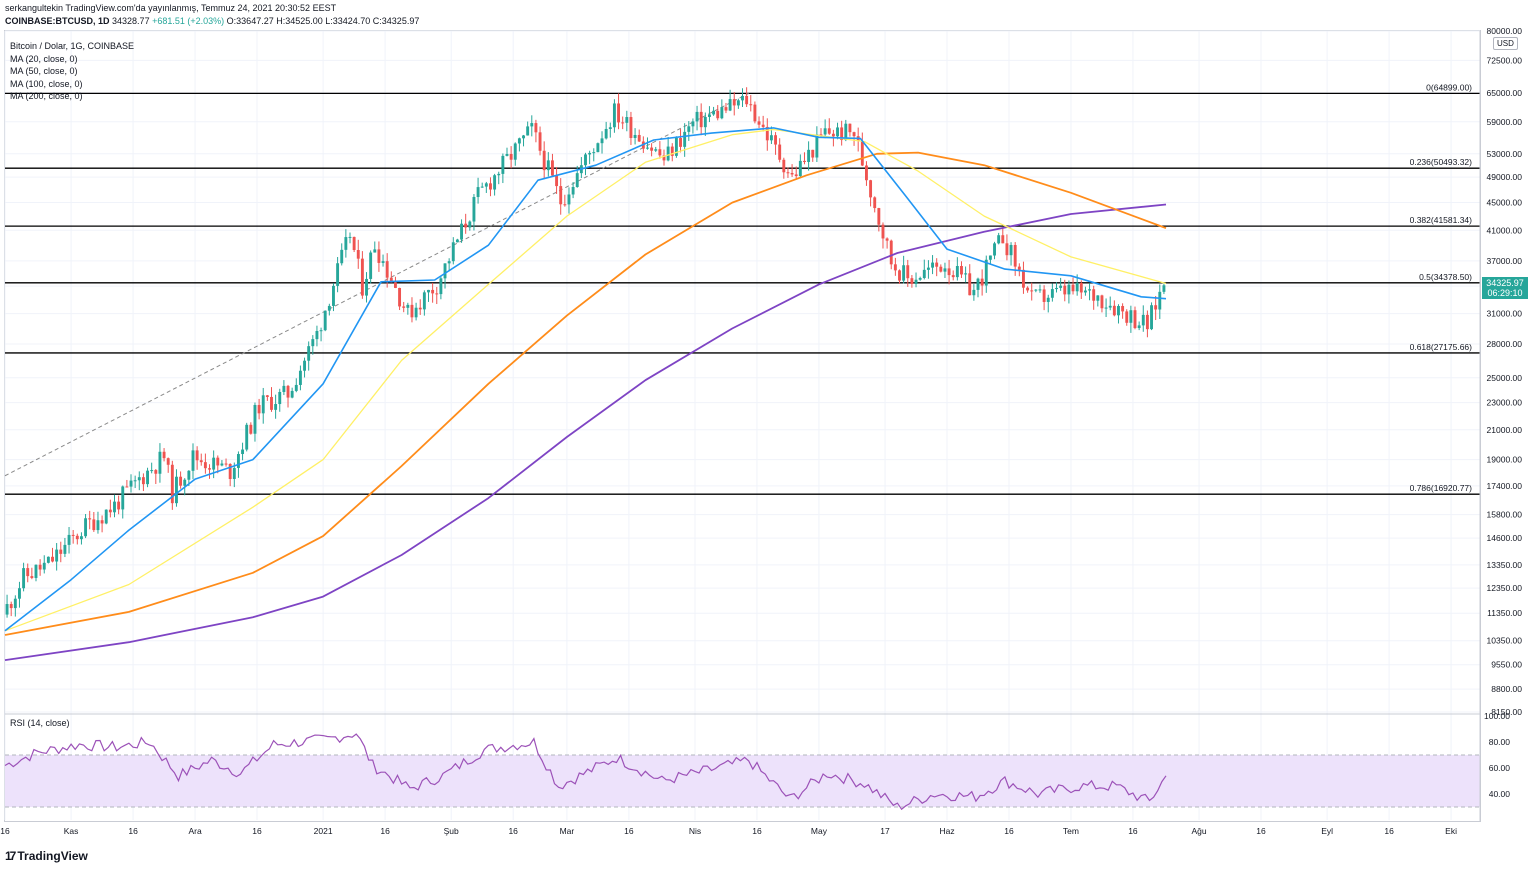 The height and width of the screenshot is (870, 1536). I want to click on legend-title: Bitcoin / Dolar, 1G, COINBASE, so click(72, 46).